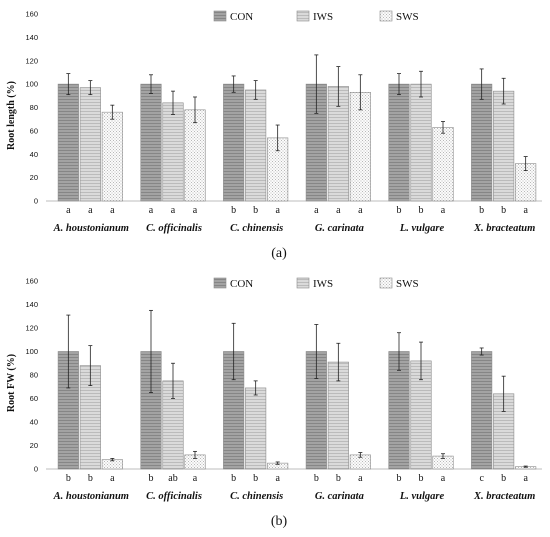  I want to click on y-axis-label: Root FW (%), so click(11, 383).